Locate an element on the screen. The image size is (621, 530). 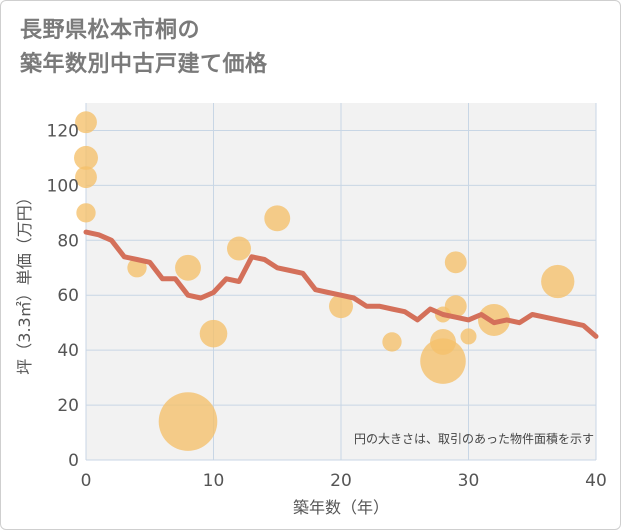
y-tick-label-0: 0 is located at coordinates (73, 461).